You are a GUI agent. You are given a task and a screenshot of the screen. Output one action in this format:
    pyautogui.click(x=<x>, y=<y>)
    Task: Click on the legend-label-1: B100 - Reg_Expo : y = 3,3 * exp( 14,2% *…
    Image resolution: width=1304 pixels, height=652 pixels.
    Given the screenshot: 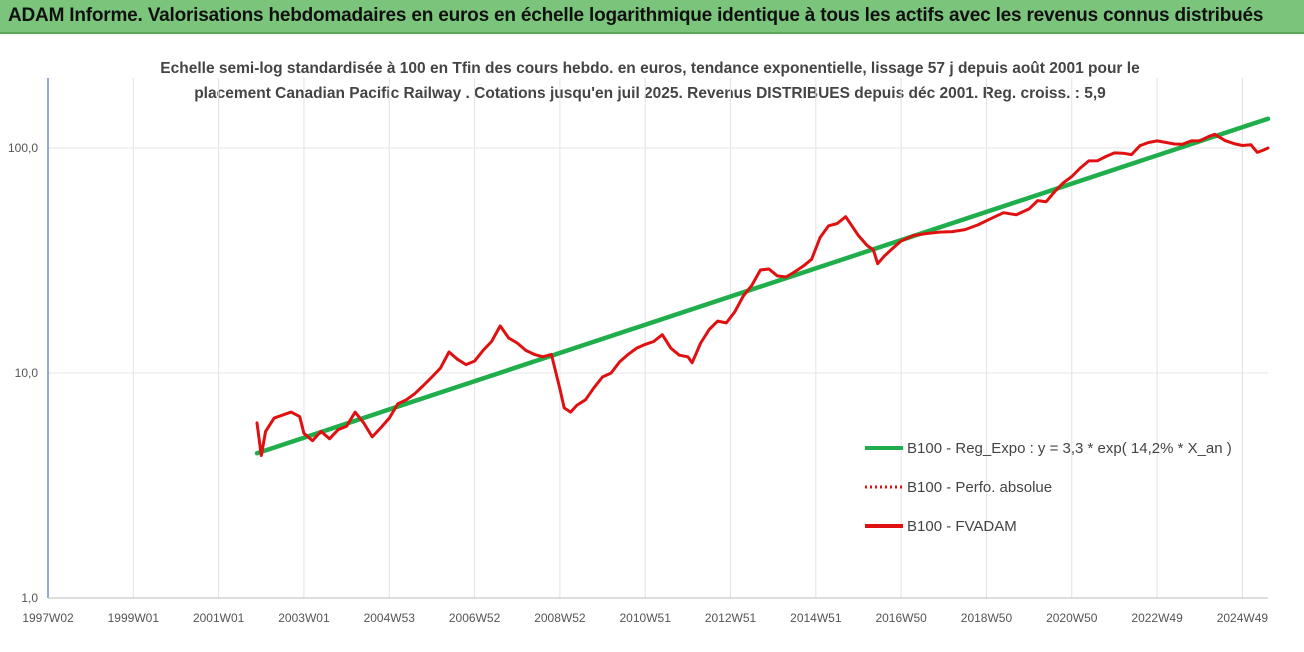 What is the action you would take?
    pyautogui.click(x=1069, y=448)
    